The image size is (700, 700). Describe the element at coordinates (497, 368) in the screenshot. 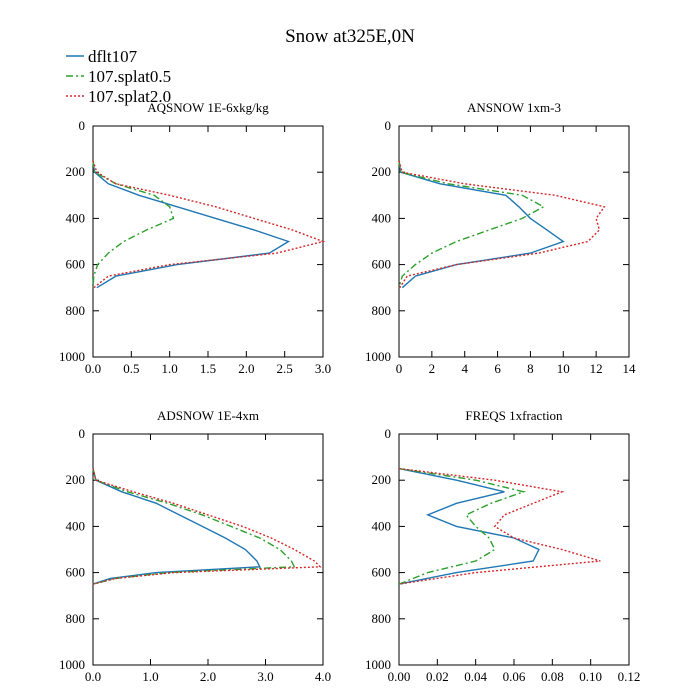

I see `x-tick-label: 6` at that location.